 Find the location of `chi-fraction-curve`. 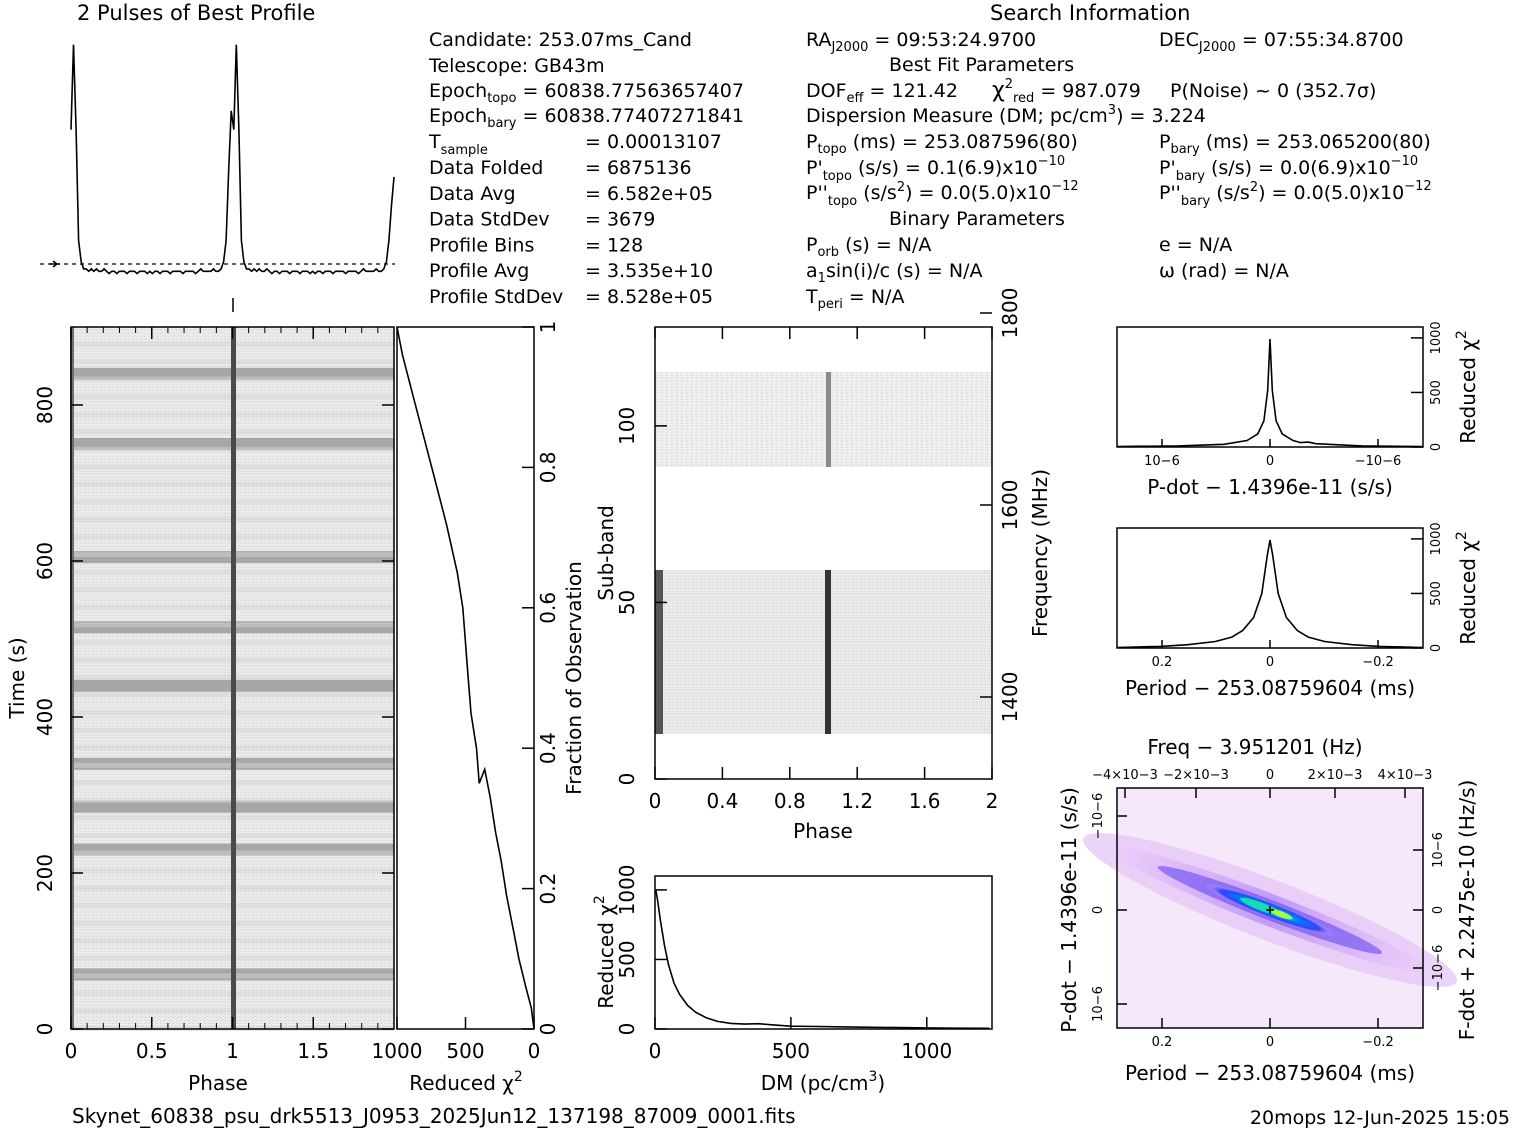

chi-fraction-curve is located at coordinates (465, 678).